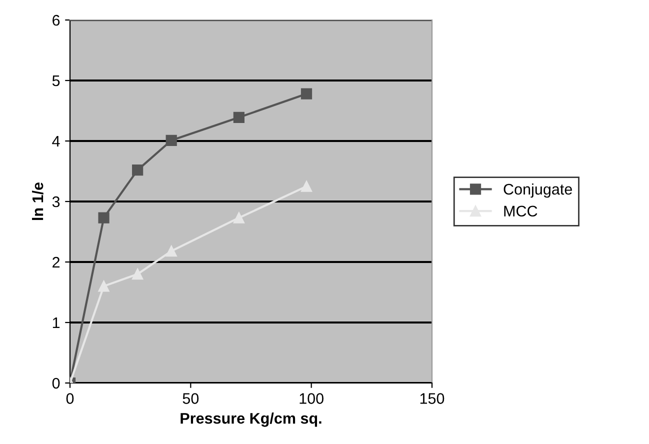  What do you see at coordinates (312, 398) in the screenshot?
I see `x-tick-label: 100` at bounding box center [312, 398].